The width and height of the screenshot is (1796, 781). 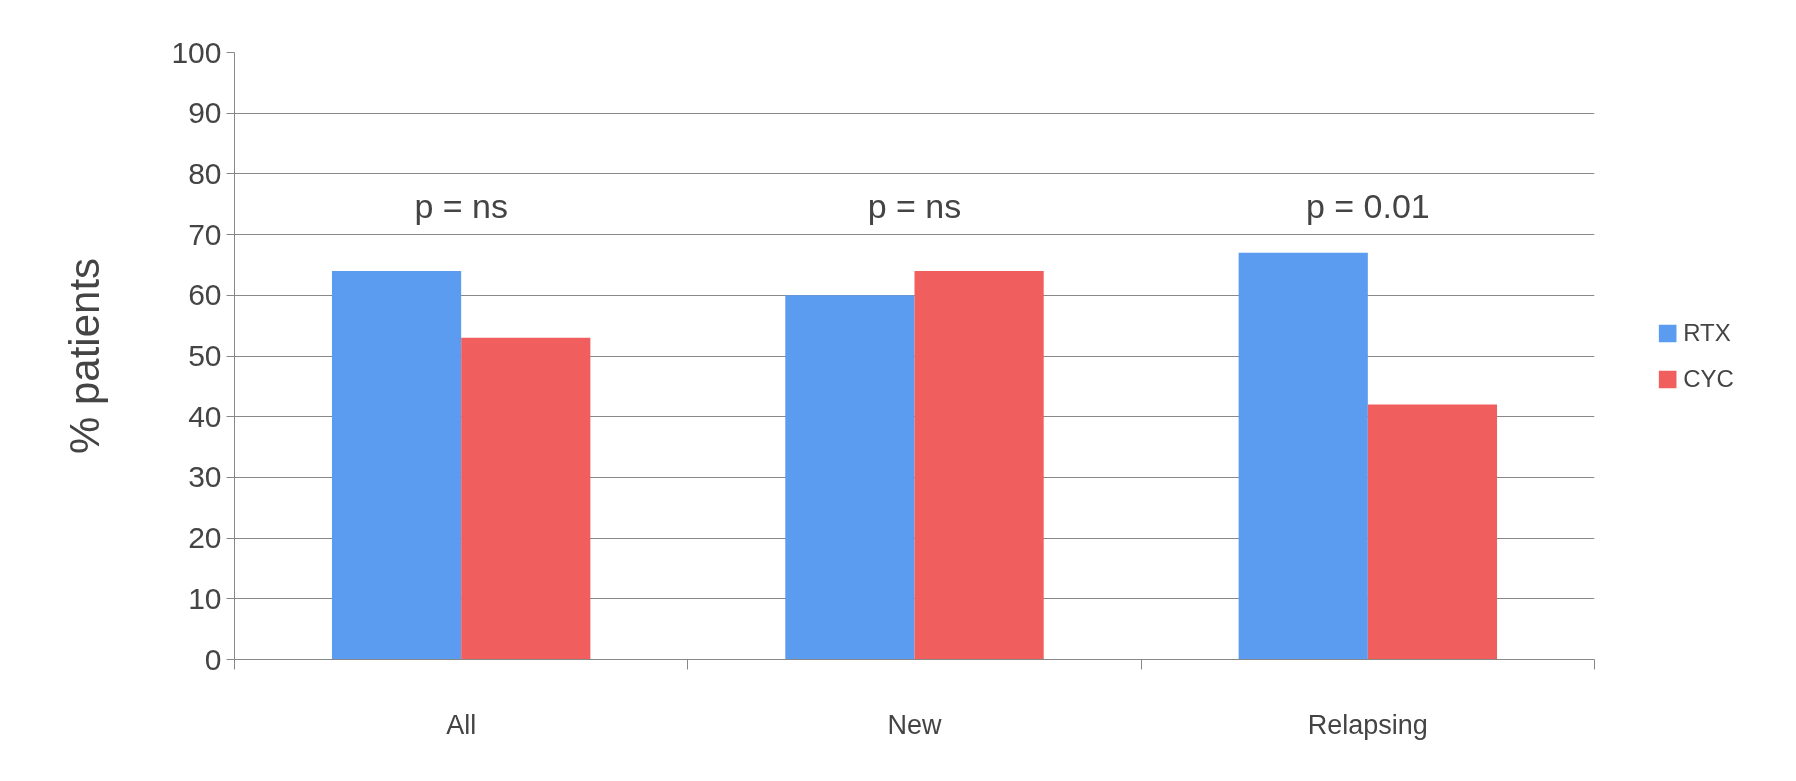 What do you see at coordinates (1708, 378) in the screenshot?
I see `legend-label: CYC` at bounding box center [1708, 378].